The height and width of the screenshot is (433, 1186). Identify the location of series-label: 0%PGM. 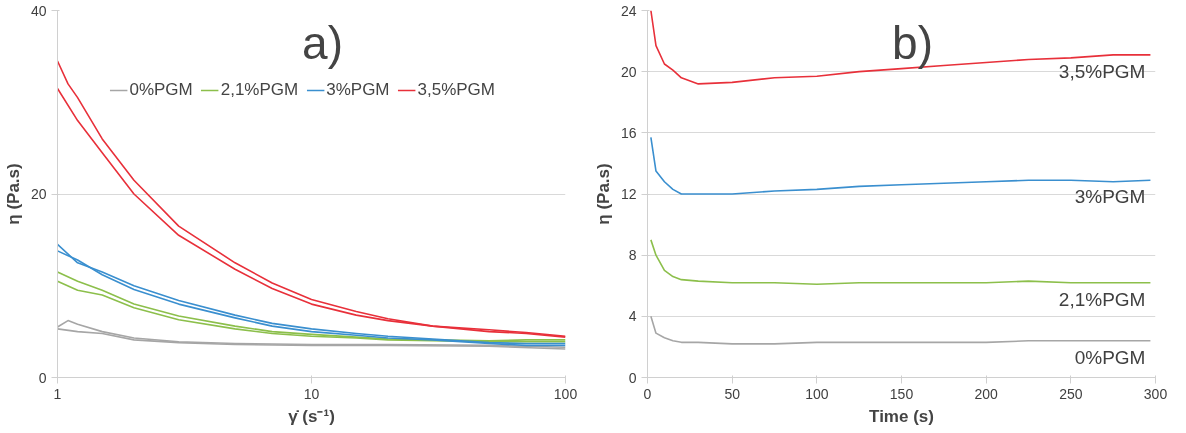
(1110, 357).